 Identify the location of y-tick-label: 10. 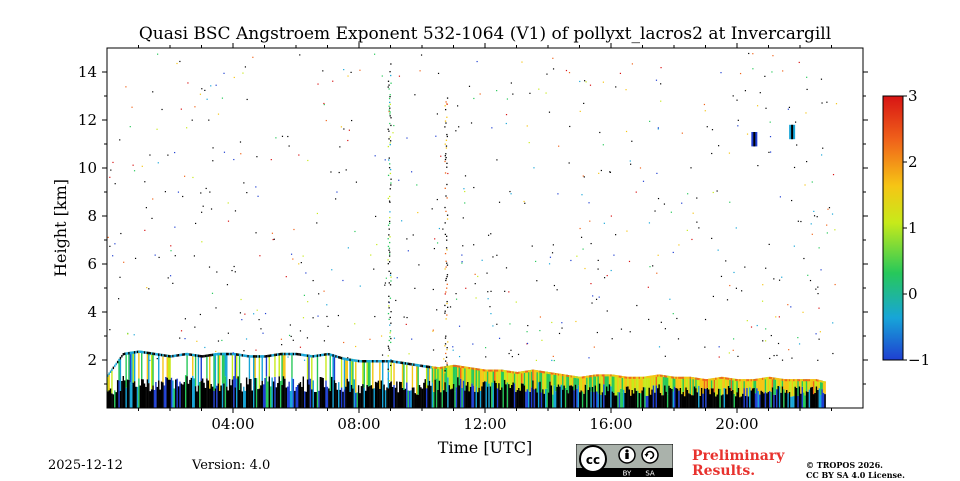
(87, 168).